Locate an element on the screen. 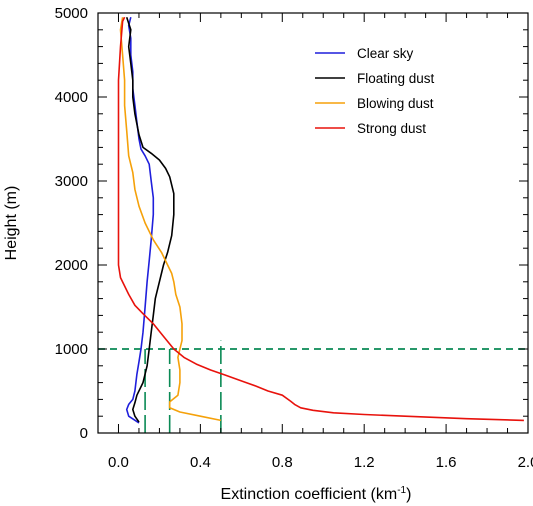  series-line-clear-sky is located at coordinates (140, 220).